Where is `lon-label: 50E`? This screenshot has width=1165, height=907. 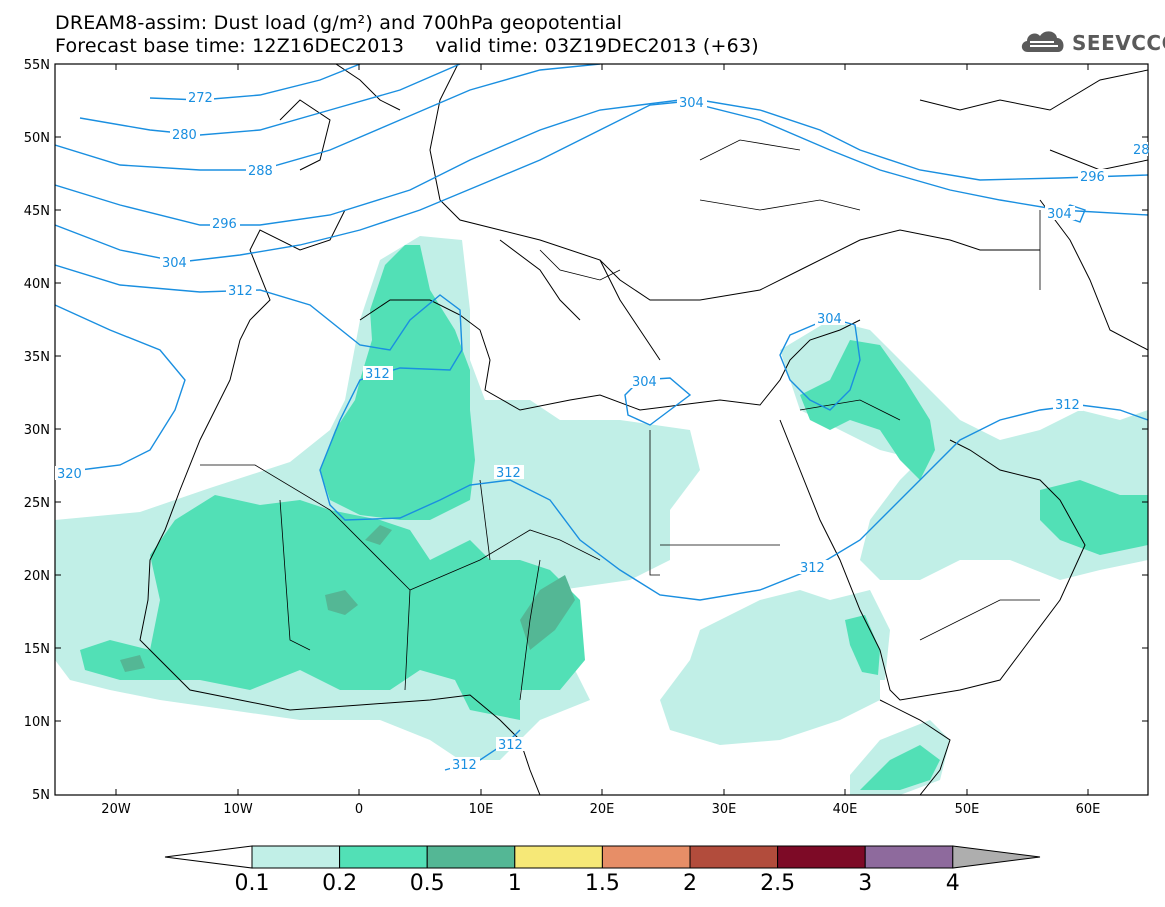 lon-label: 50E is located at coordinates (967, 809).